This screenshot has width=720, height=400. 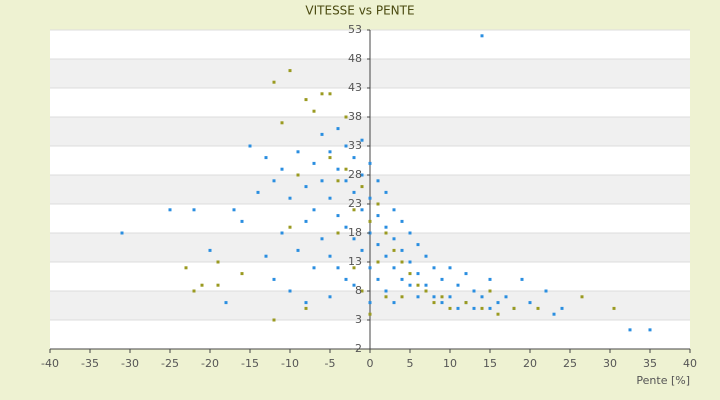 What do you see at coordinates (355, 116) in the screenshot?
I see `y-tick-label: 38` at bounding box center [355, 116].